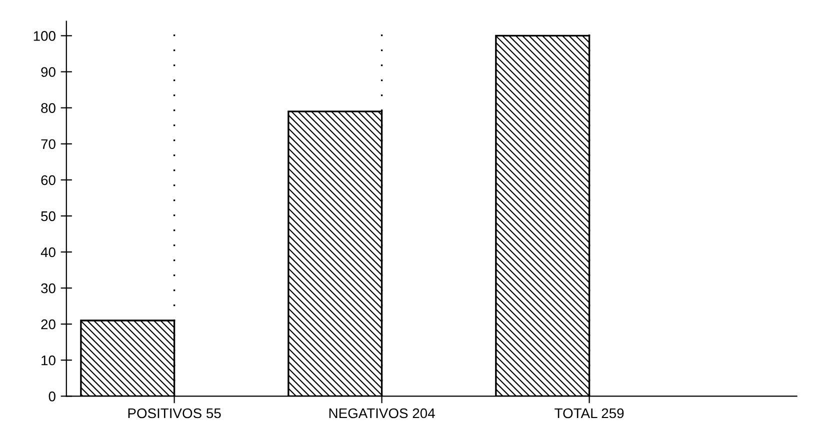 This screenshot has height=426, width=830. I want to click on y-tick-label: 100, so click(45, 36).